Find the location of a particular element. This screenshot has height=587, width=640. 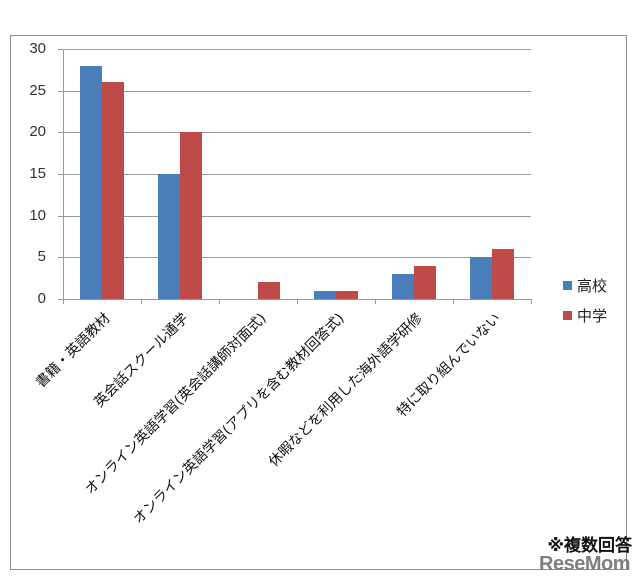

y-tick-label: 20 is located at coordinates (37, 131).